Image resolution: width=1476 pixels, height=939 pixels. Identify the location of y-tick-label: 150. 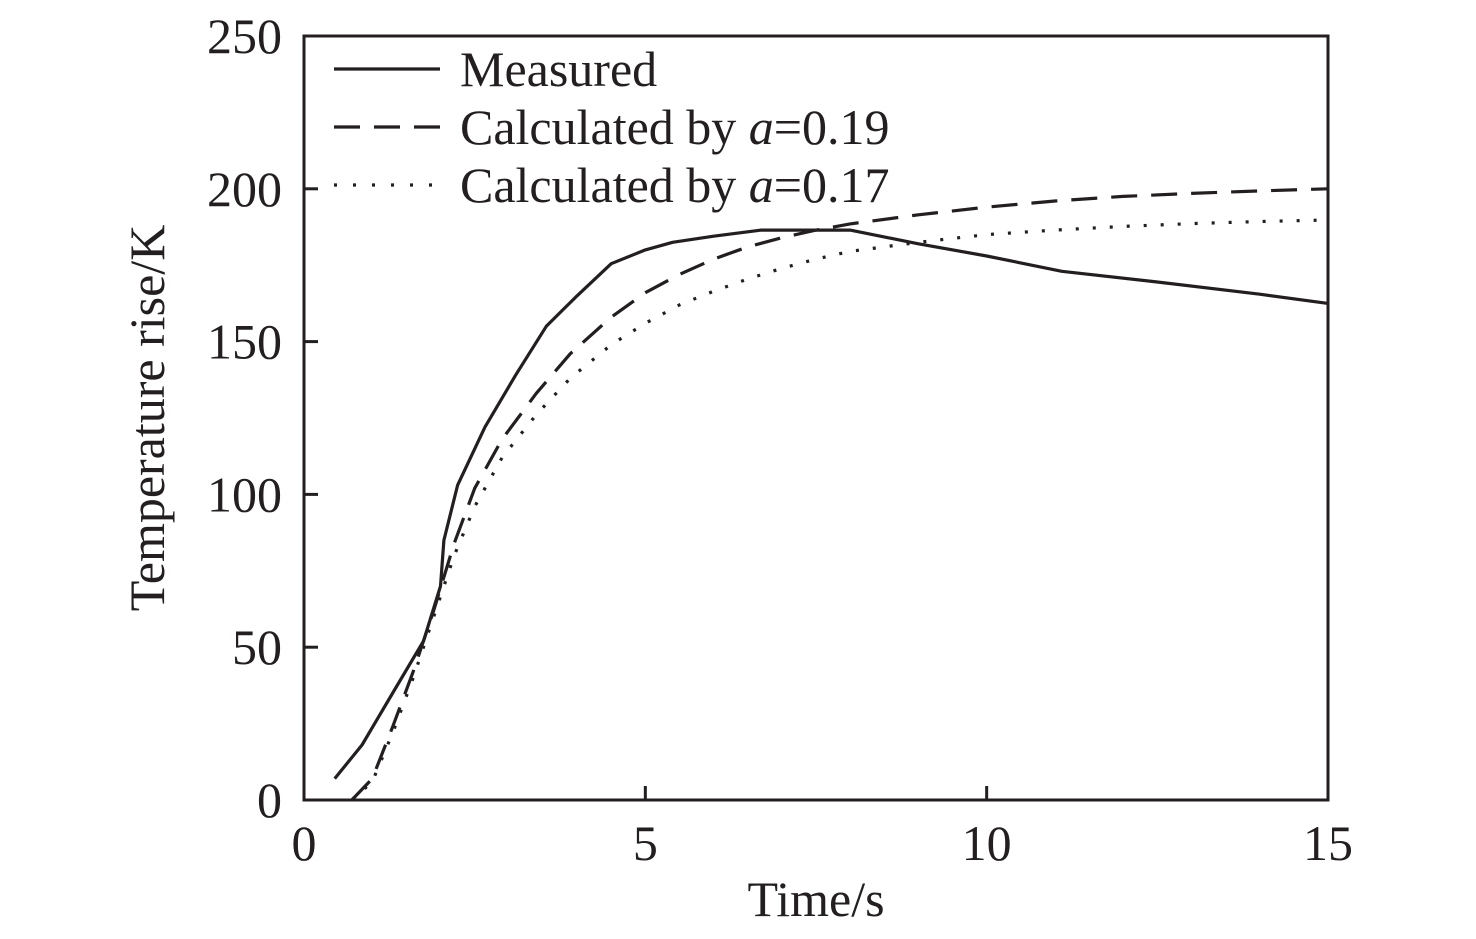
(244, 342).